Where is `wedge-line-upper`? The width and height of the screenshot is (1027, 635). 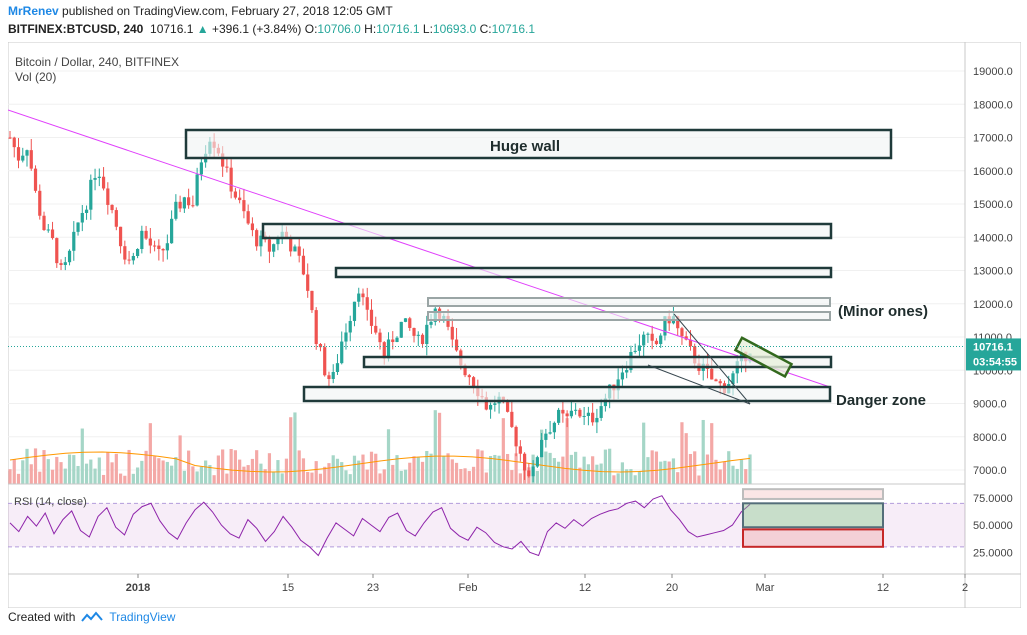 wedge-line-upper is located at coordinates (712, 359).